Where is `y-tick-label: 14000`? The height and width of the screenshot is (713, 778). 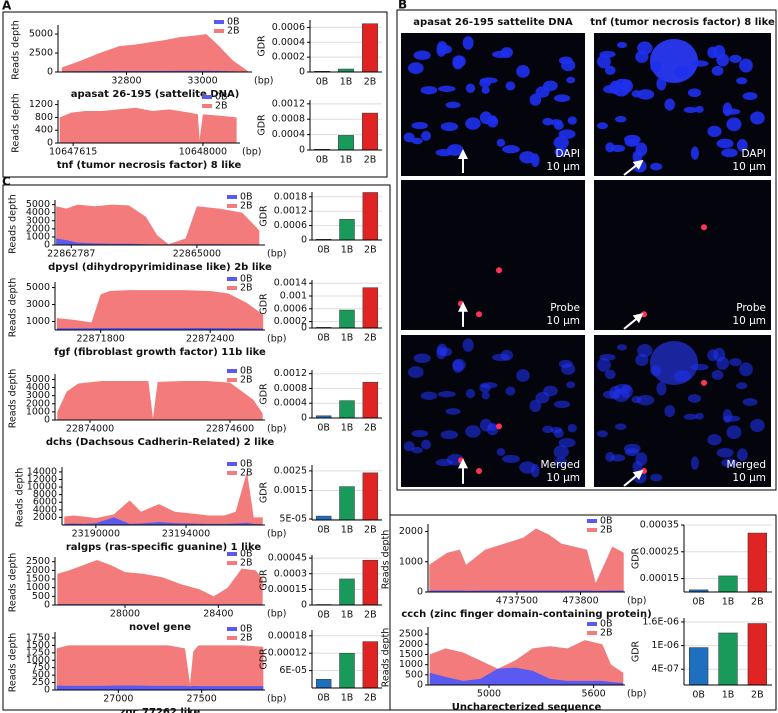 y-tick-label: 14000 is located at coordinates (42, 471).